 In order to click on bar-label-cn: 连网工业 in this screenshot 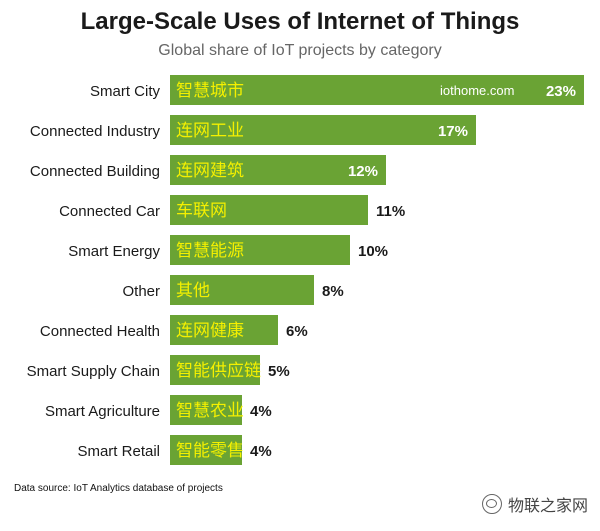, I will do `click(210, 131)`.